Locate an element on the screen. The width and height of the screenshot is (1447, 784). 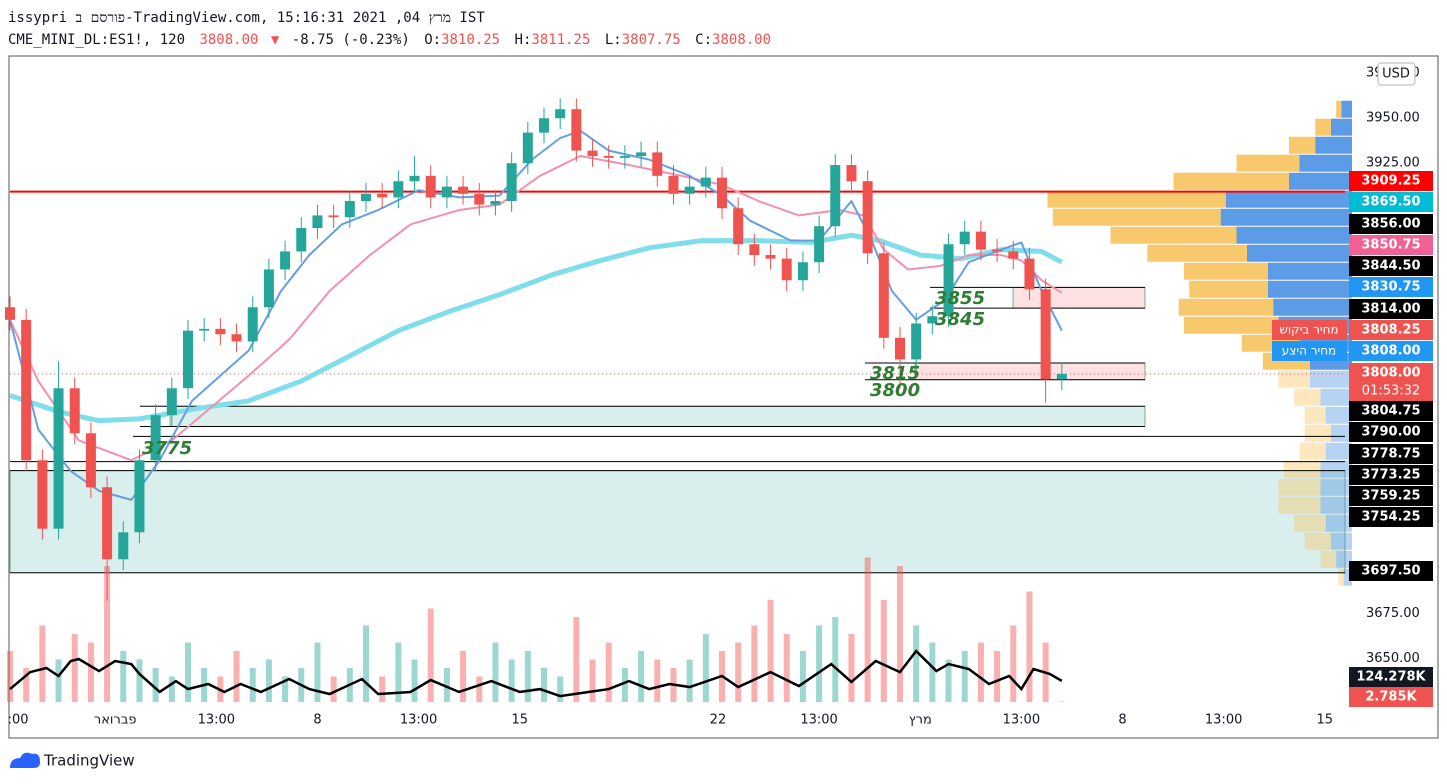
ohlc-value: 3810.25 is located at coordinates (470, 40).